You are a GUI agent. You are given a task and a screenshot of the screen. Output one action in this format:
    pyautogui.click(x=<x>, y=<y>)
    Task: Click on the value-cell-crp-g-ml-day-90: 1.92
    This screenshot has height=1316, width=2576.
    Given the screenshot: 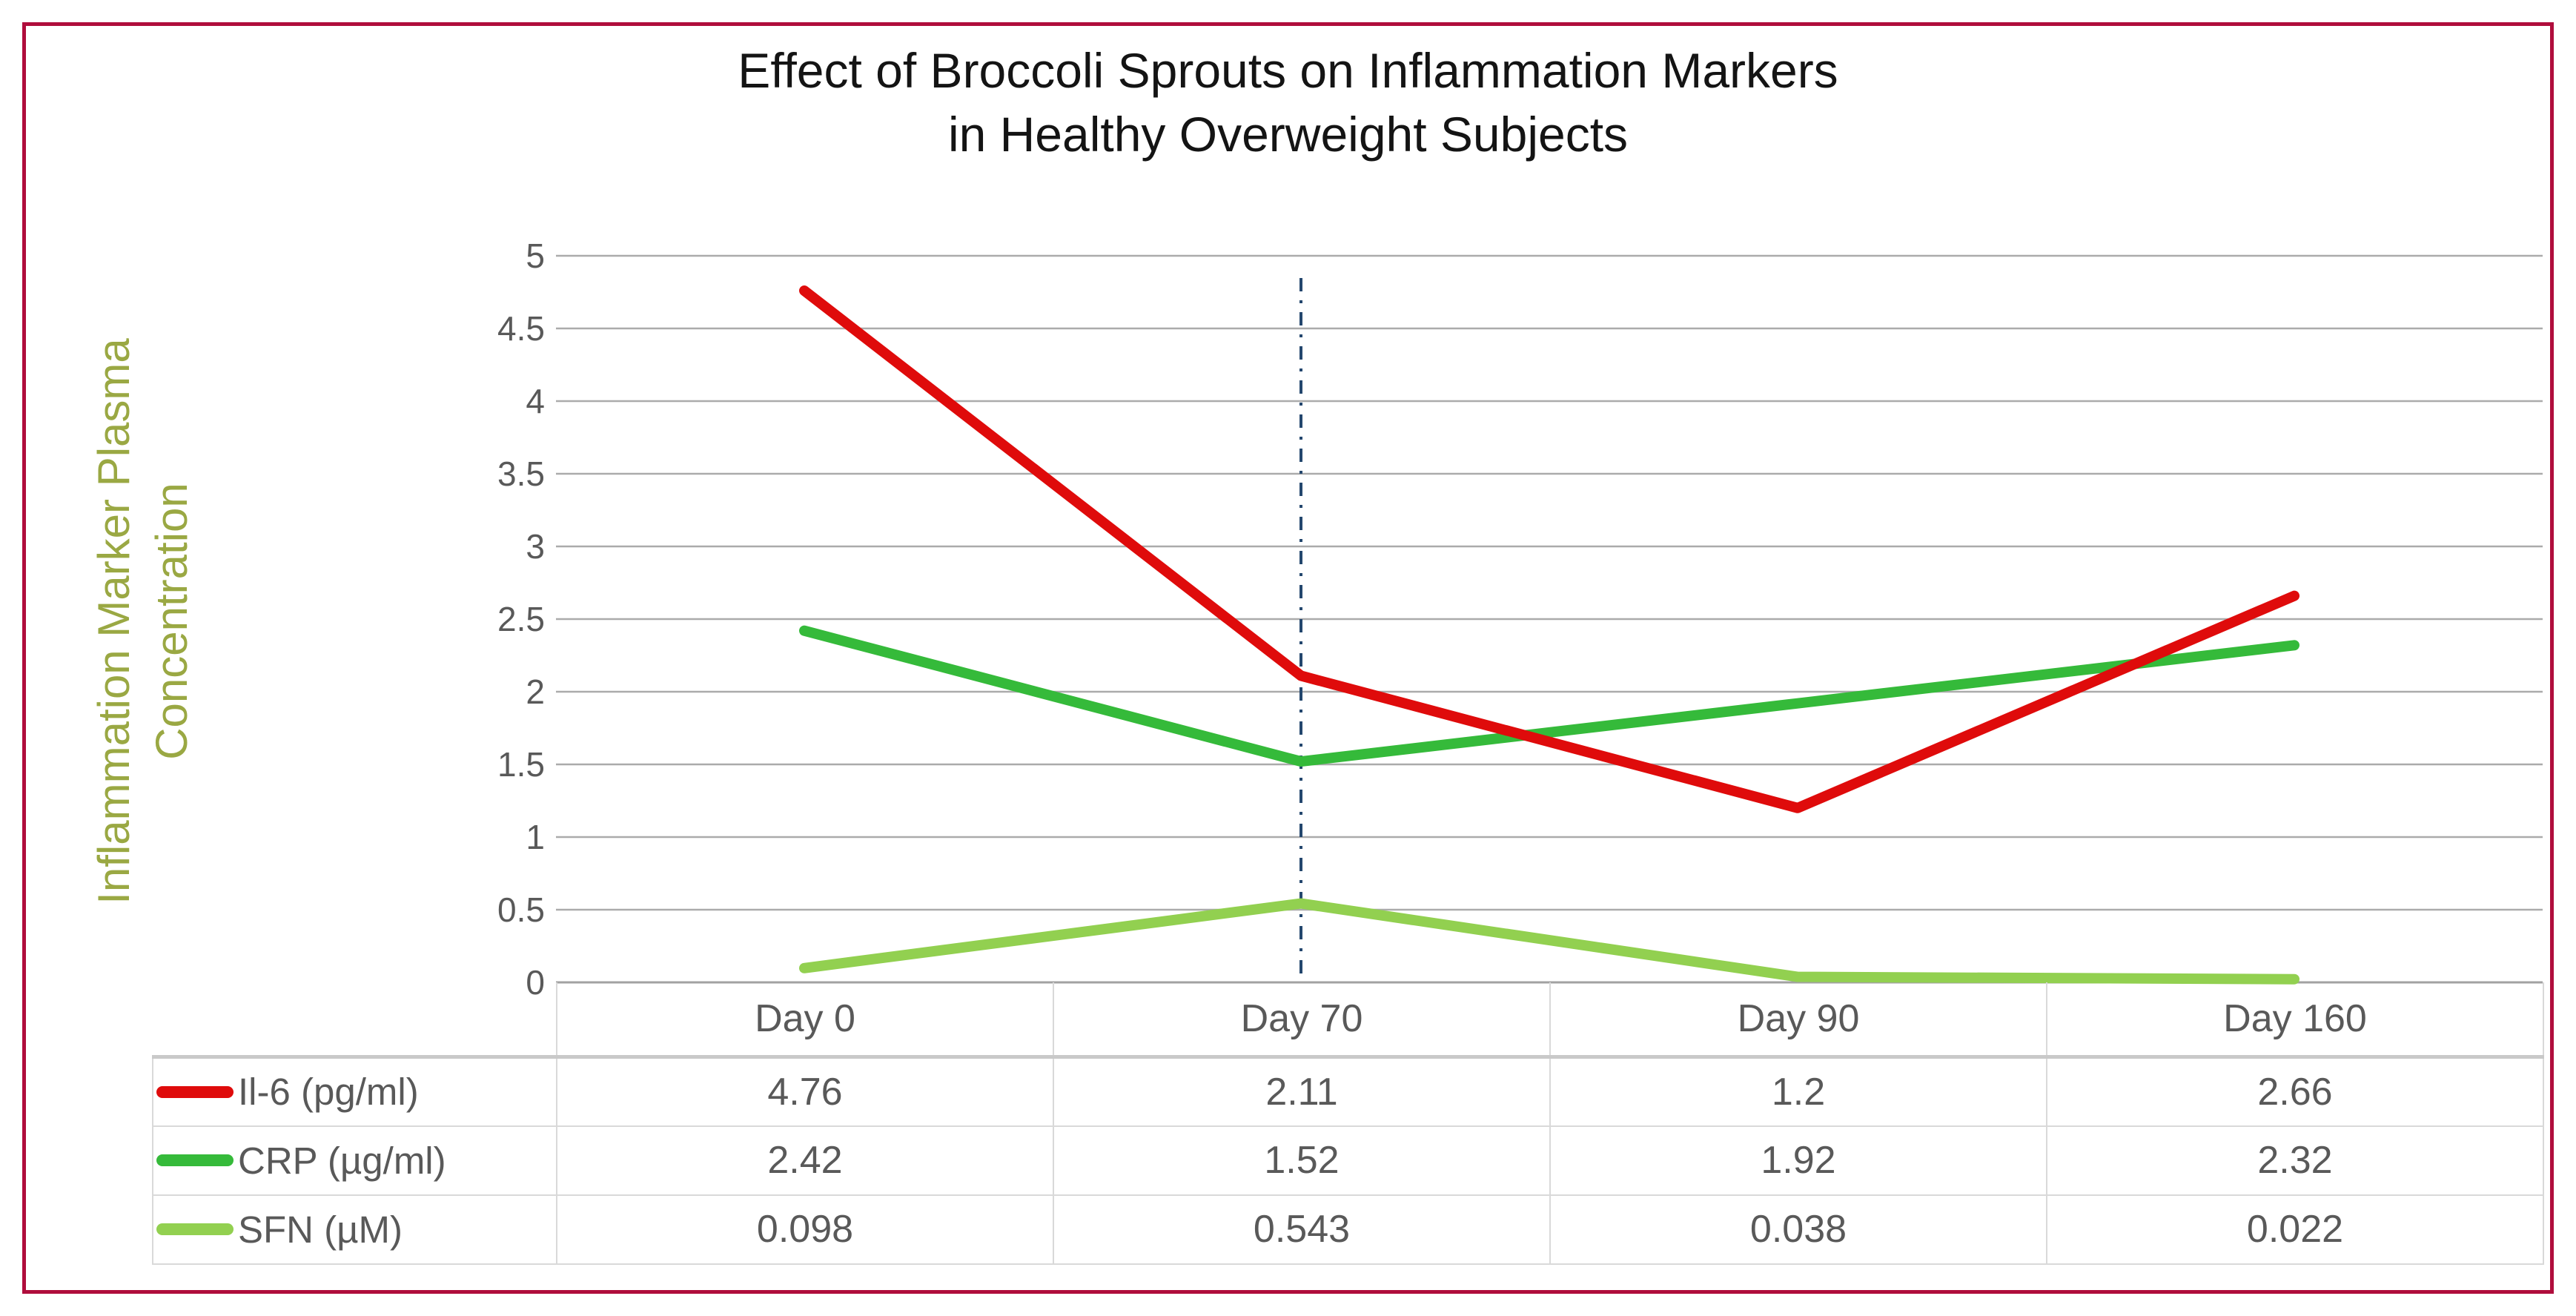 What is the action you would take?
    pyautogui.click(x=1798, y=1160)
    